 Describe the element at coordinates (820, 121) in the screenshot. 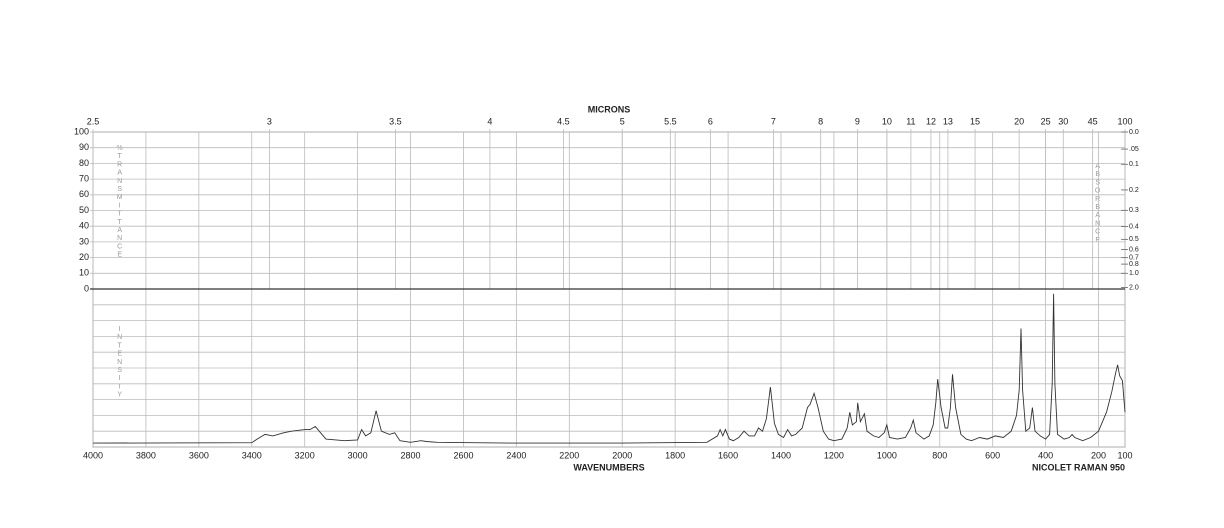

I see `x2-tick-label: 8` at that location.